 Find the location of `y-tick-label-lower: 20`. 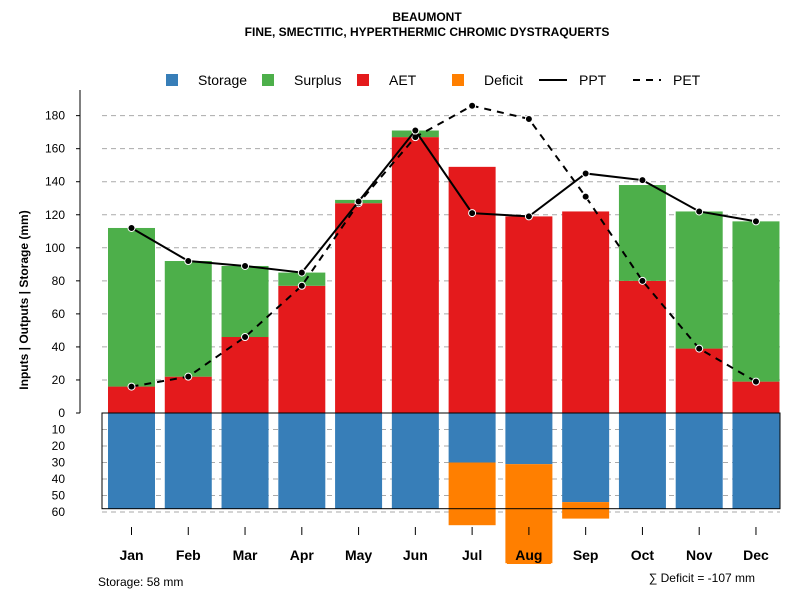

y-tick-label-lower: 20 is located at coordinates (59, 446).